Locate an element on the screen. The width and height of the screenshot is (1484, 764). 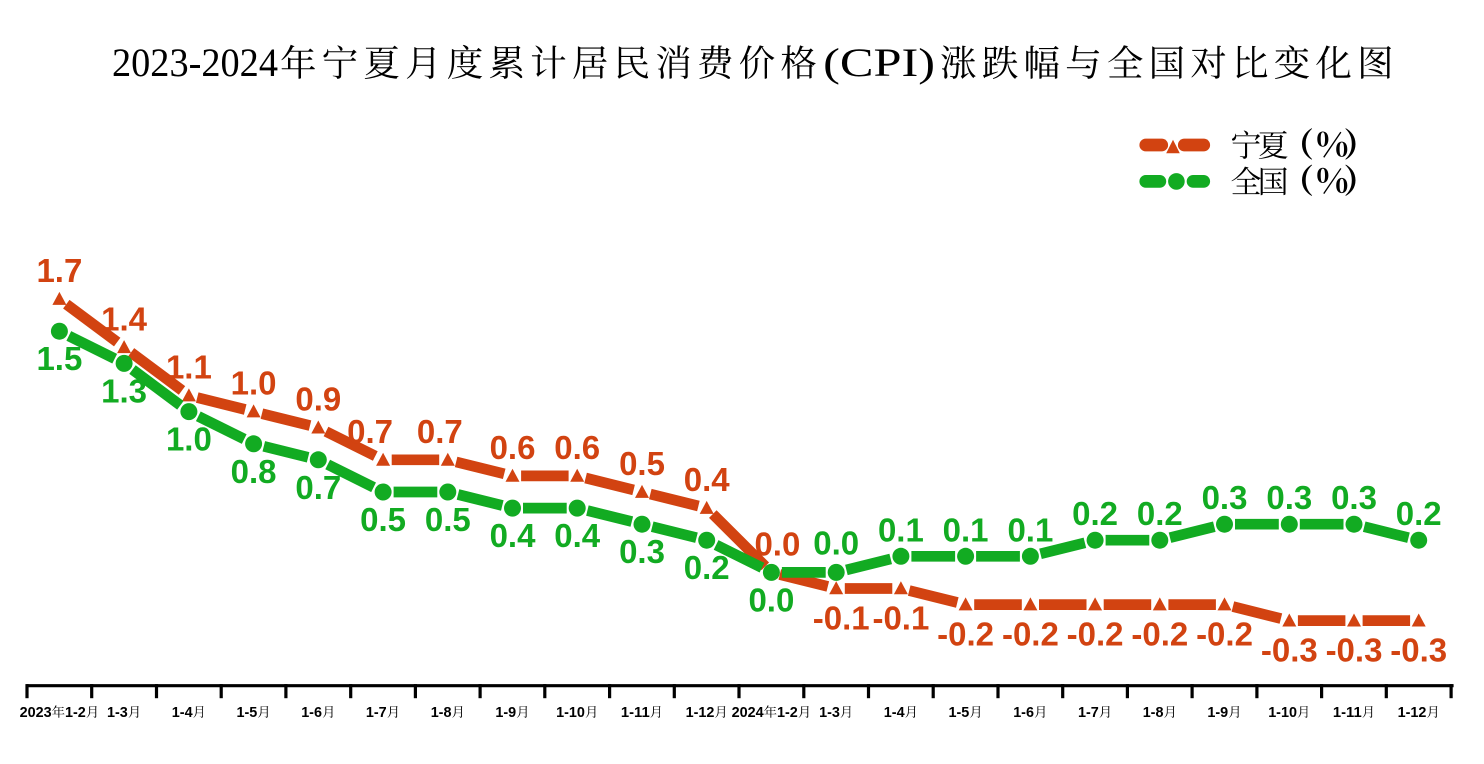
svg-text: 0.8 is located at coordinates (254, 471).